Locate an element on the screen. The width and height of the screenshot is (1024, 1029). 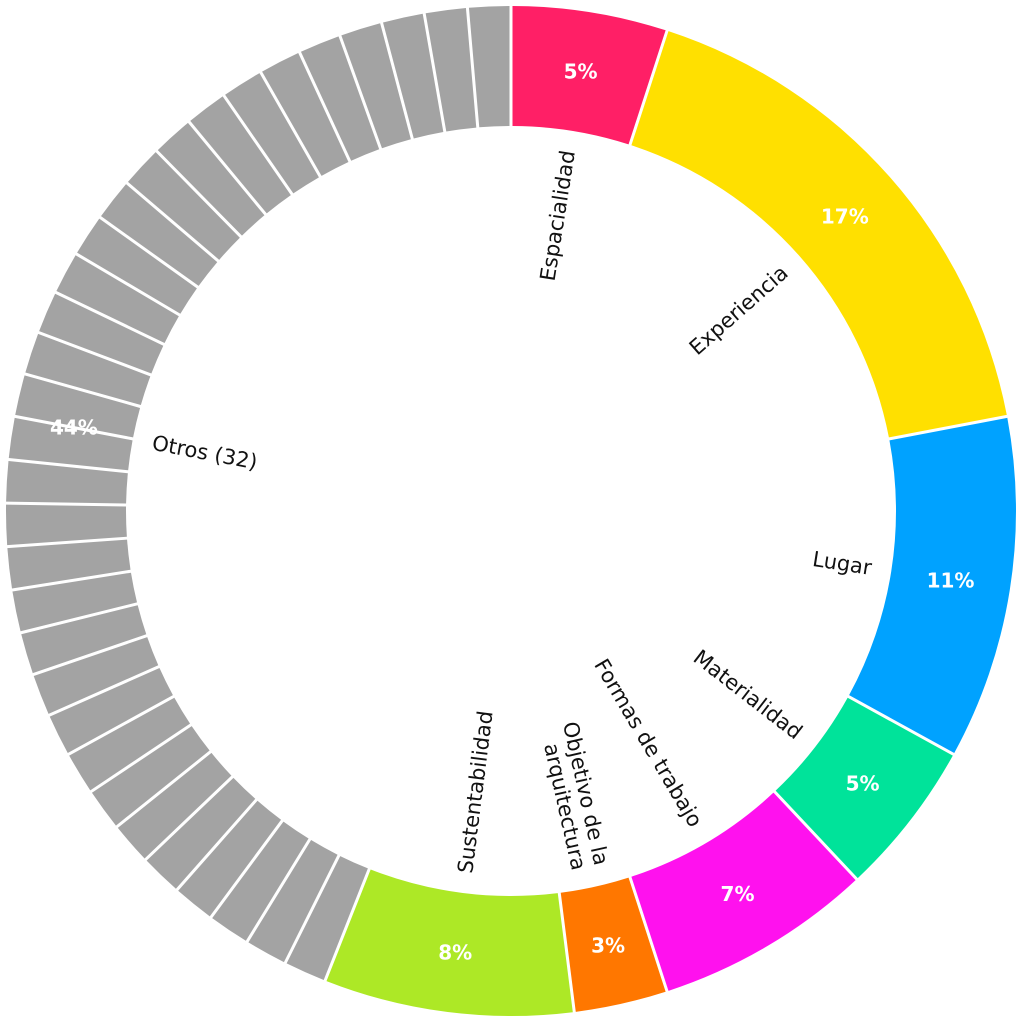
category-label-otros-32: Otros (32) is located at coordinates (204, 453).